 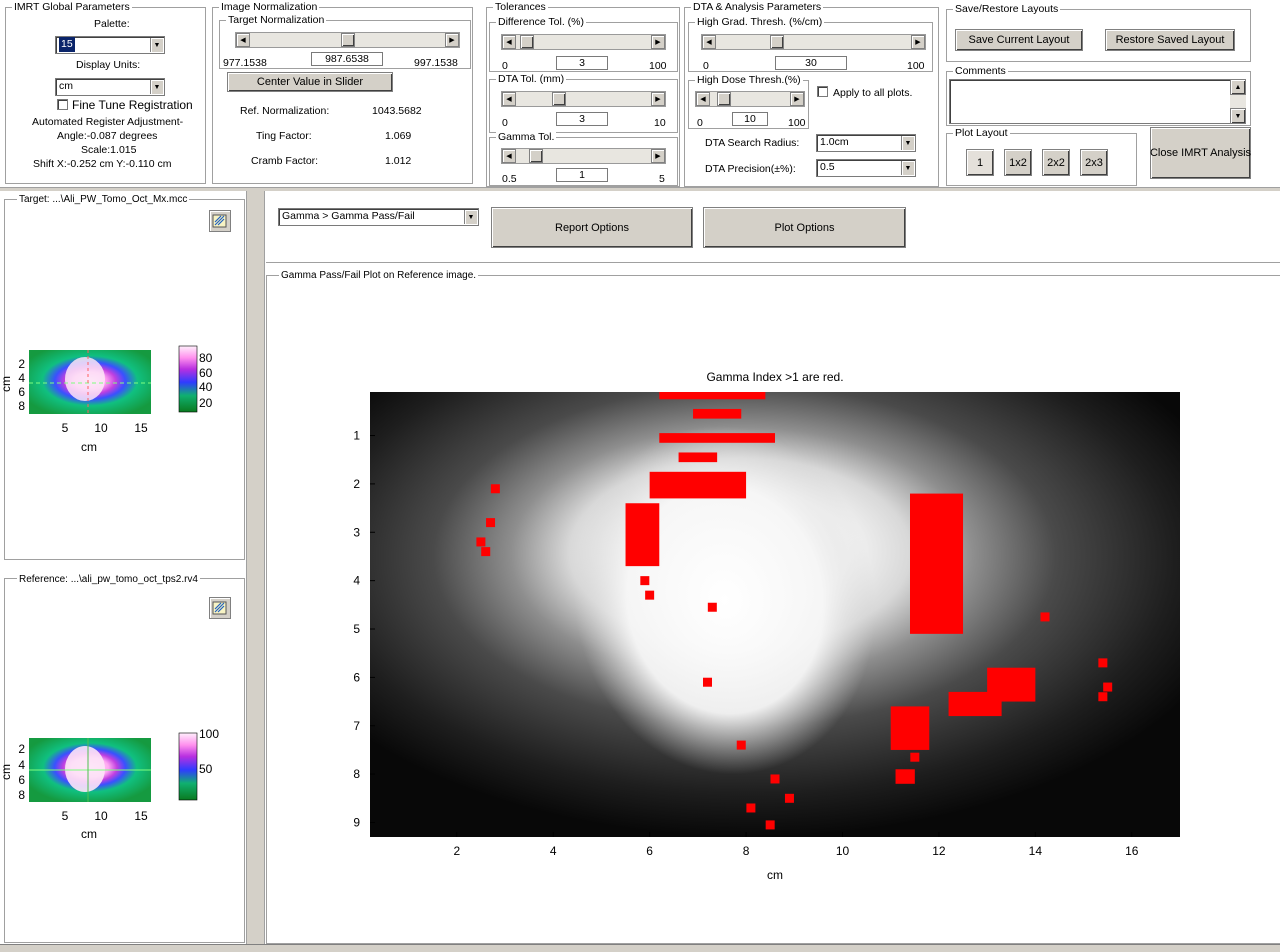 I want to click on target-colorbar-tick: 60, so click(x=206, y=373).